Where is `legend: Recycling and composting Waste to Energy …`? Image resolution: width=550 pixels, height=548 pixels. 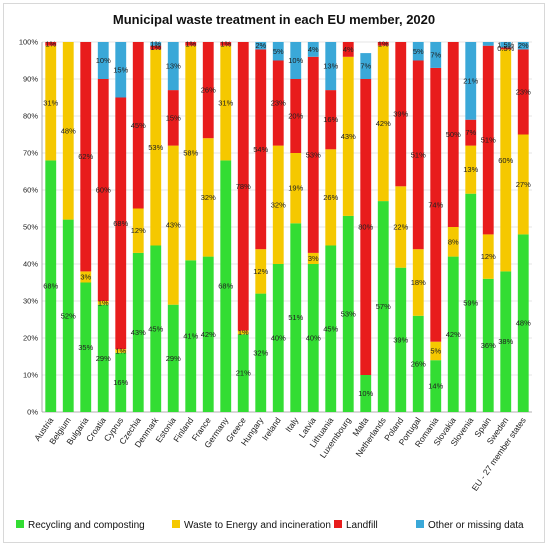 legend: Recycling and composting Waste to Energy … is located at coordinates (270, 525).